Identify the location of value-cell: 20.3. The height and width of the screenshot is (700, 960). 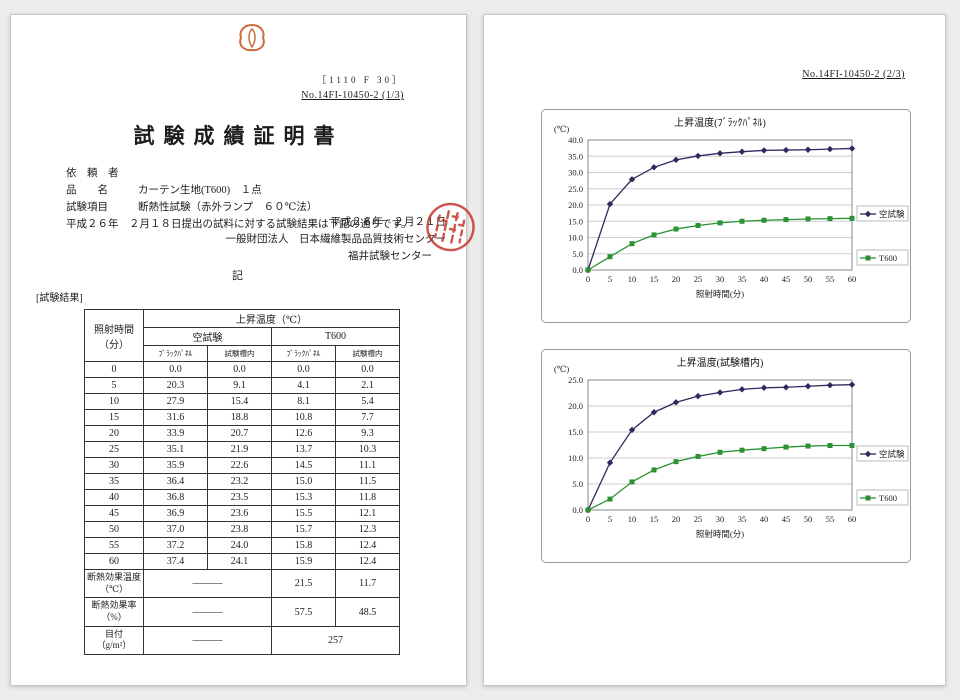
(176, 385).